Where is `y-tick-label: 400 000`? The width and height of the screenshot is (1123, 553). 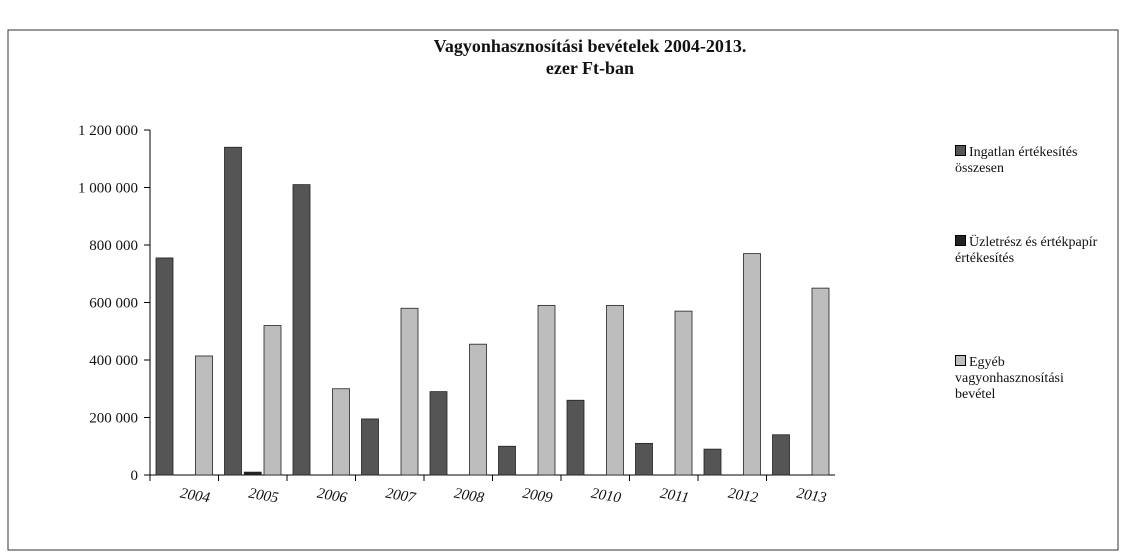
y-tick-label: 400 000 is located at coordinates (113, 361).